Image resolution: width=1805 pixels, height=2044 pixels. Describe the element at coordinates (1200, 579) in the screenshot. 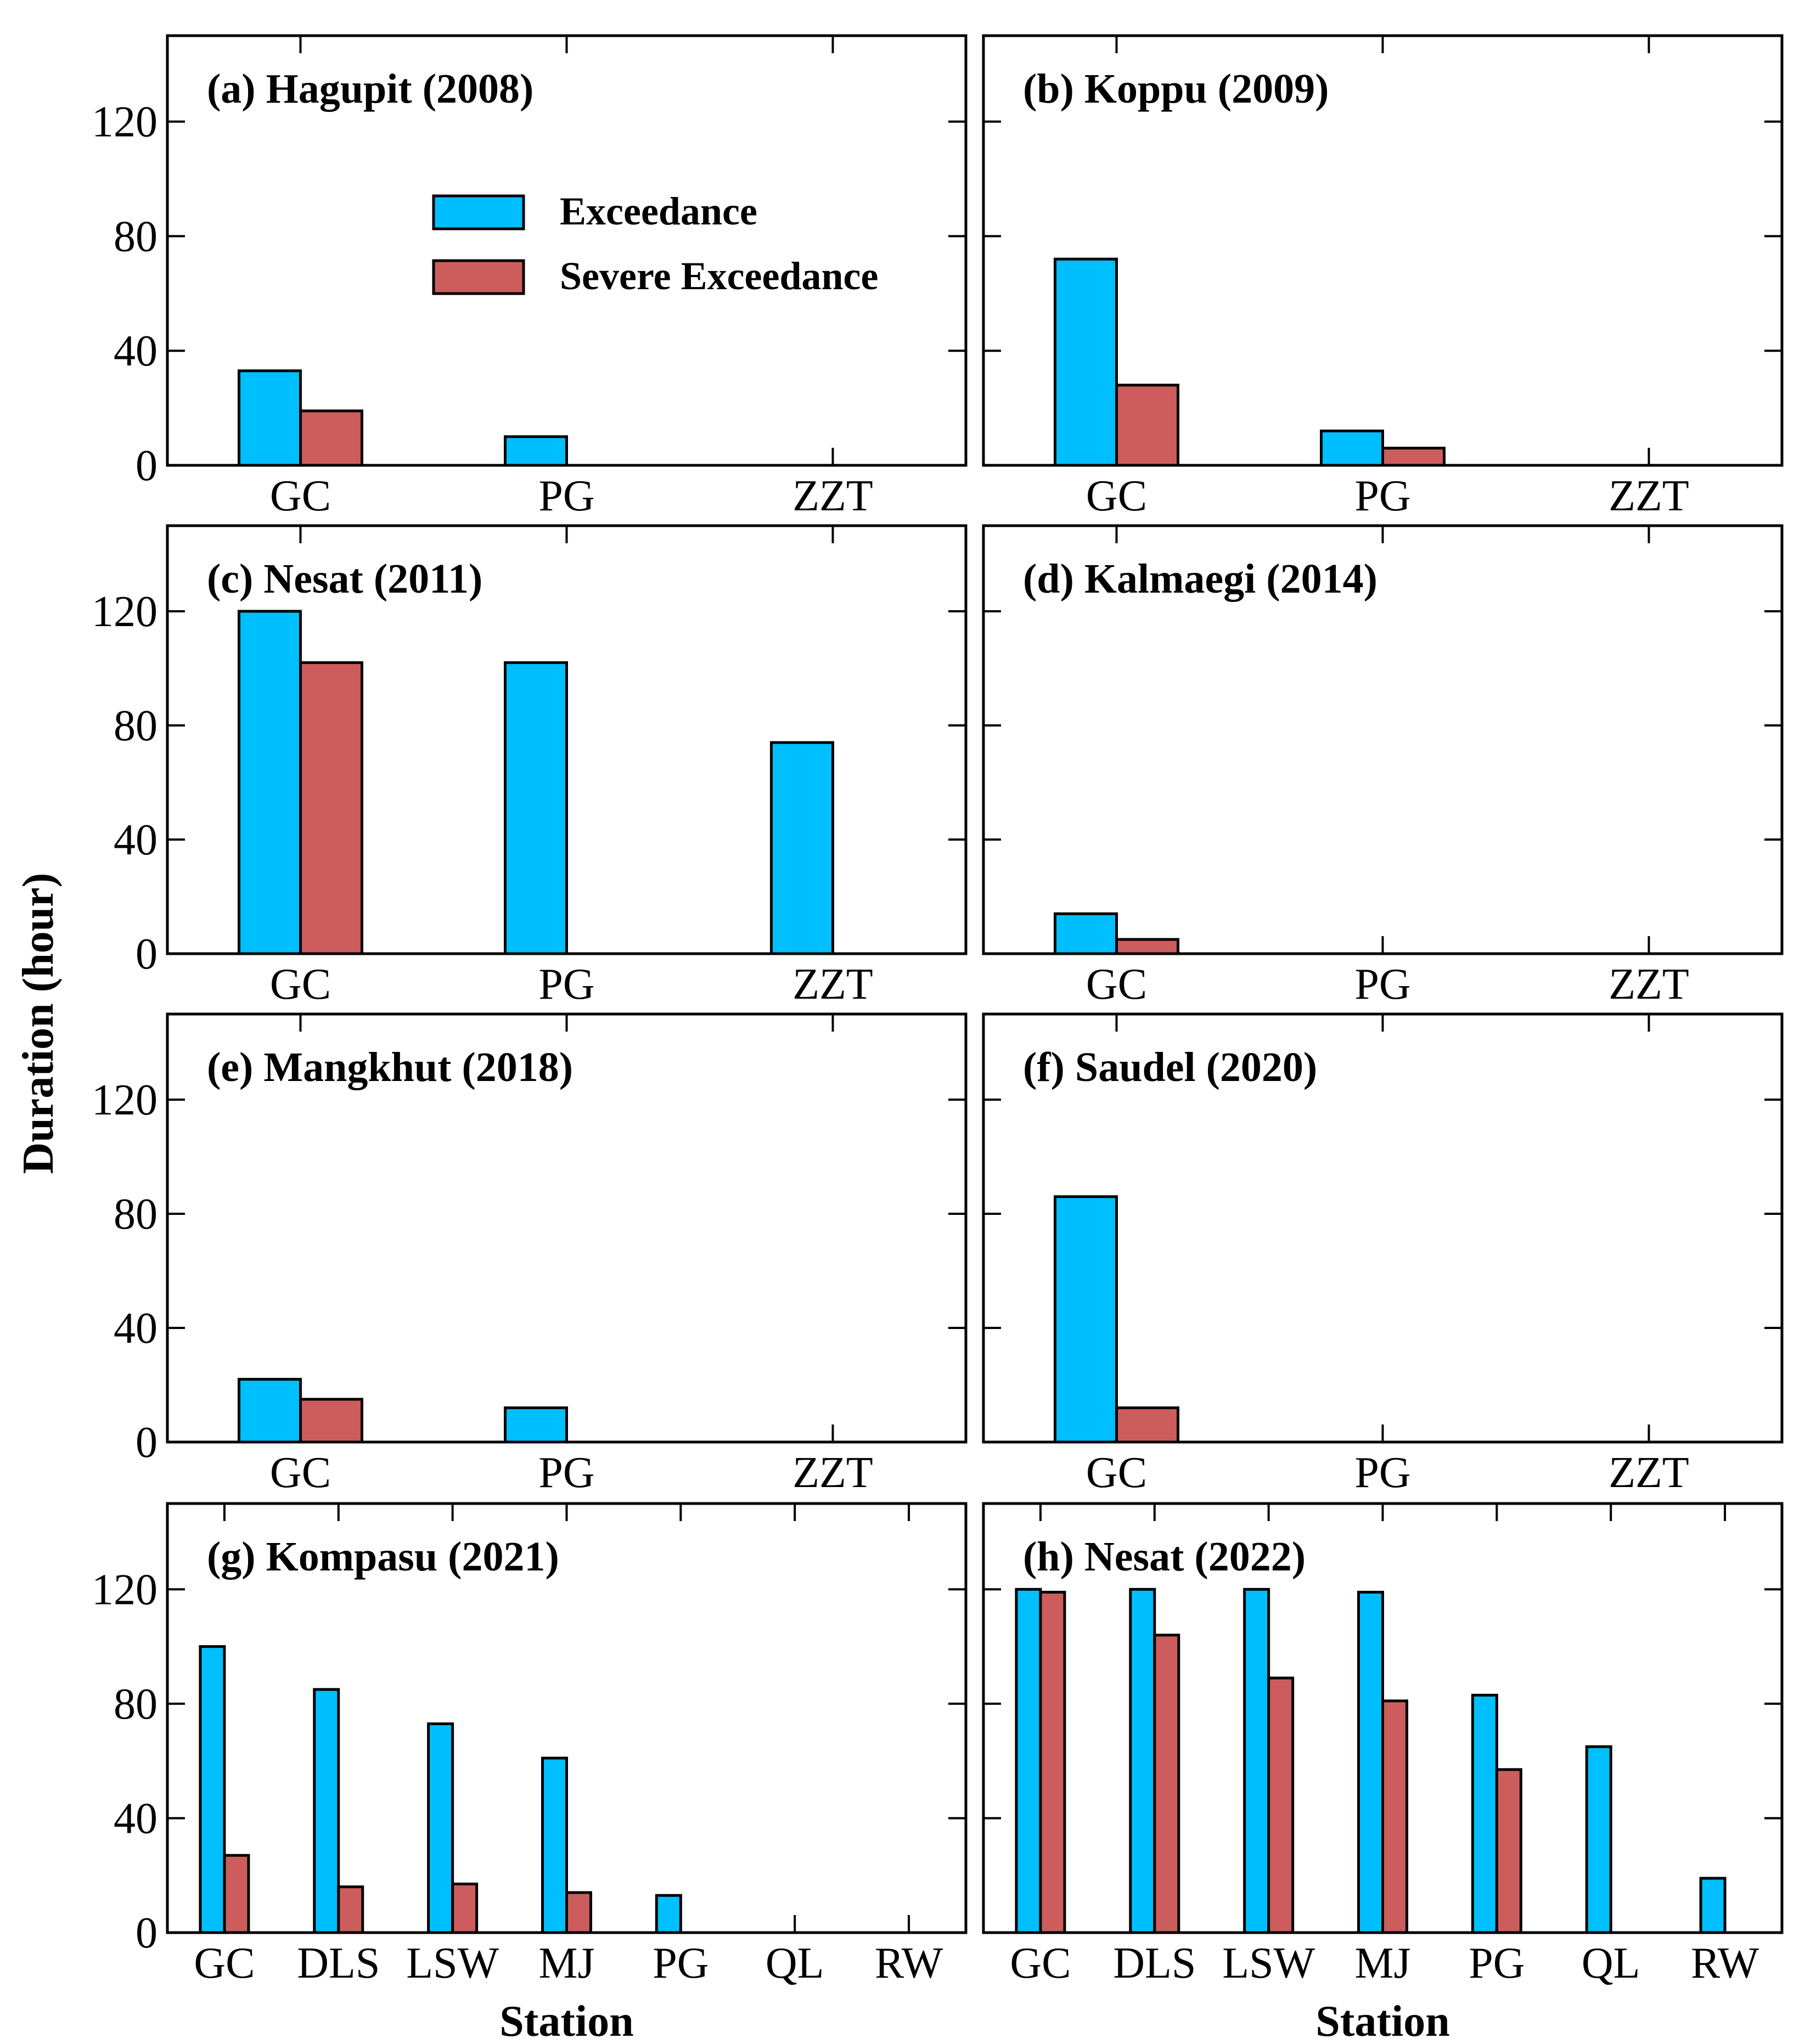

I see `panel-title: (d) Kalmaegi (2014)` at that location.